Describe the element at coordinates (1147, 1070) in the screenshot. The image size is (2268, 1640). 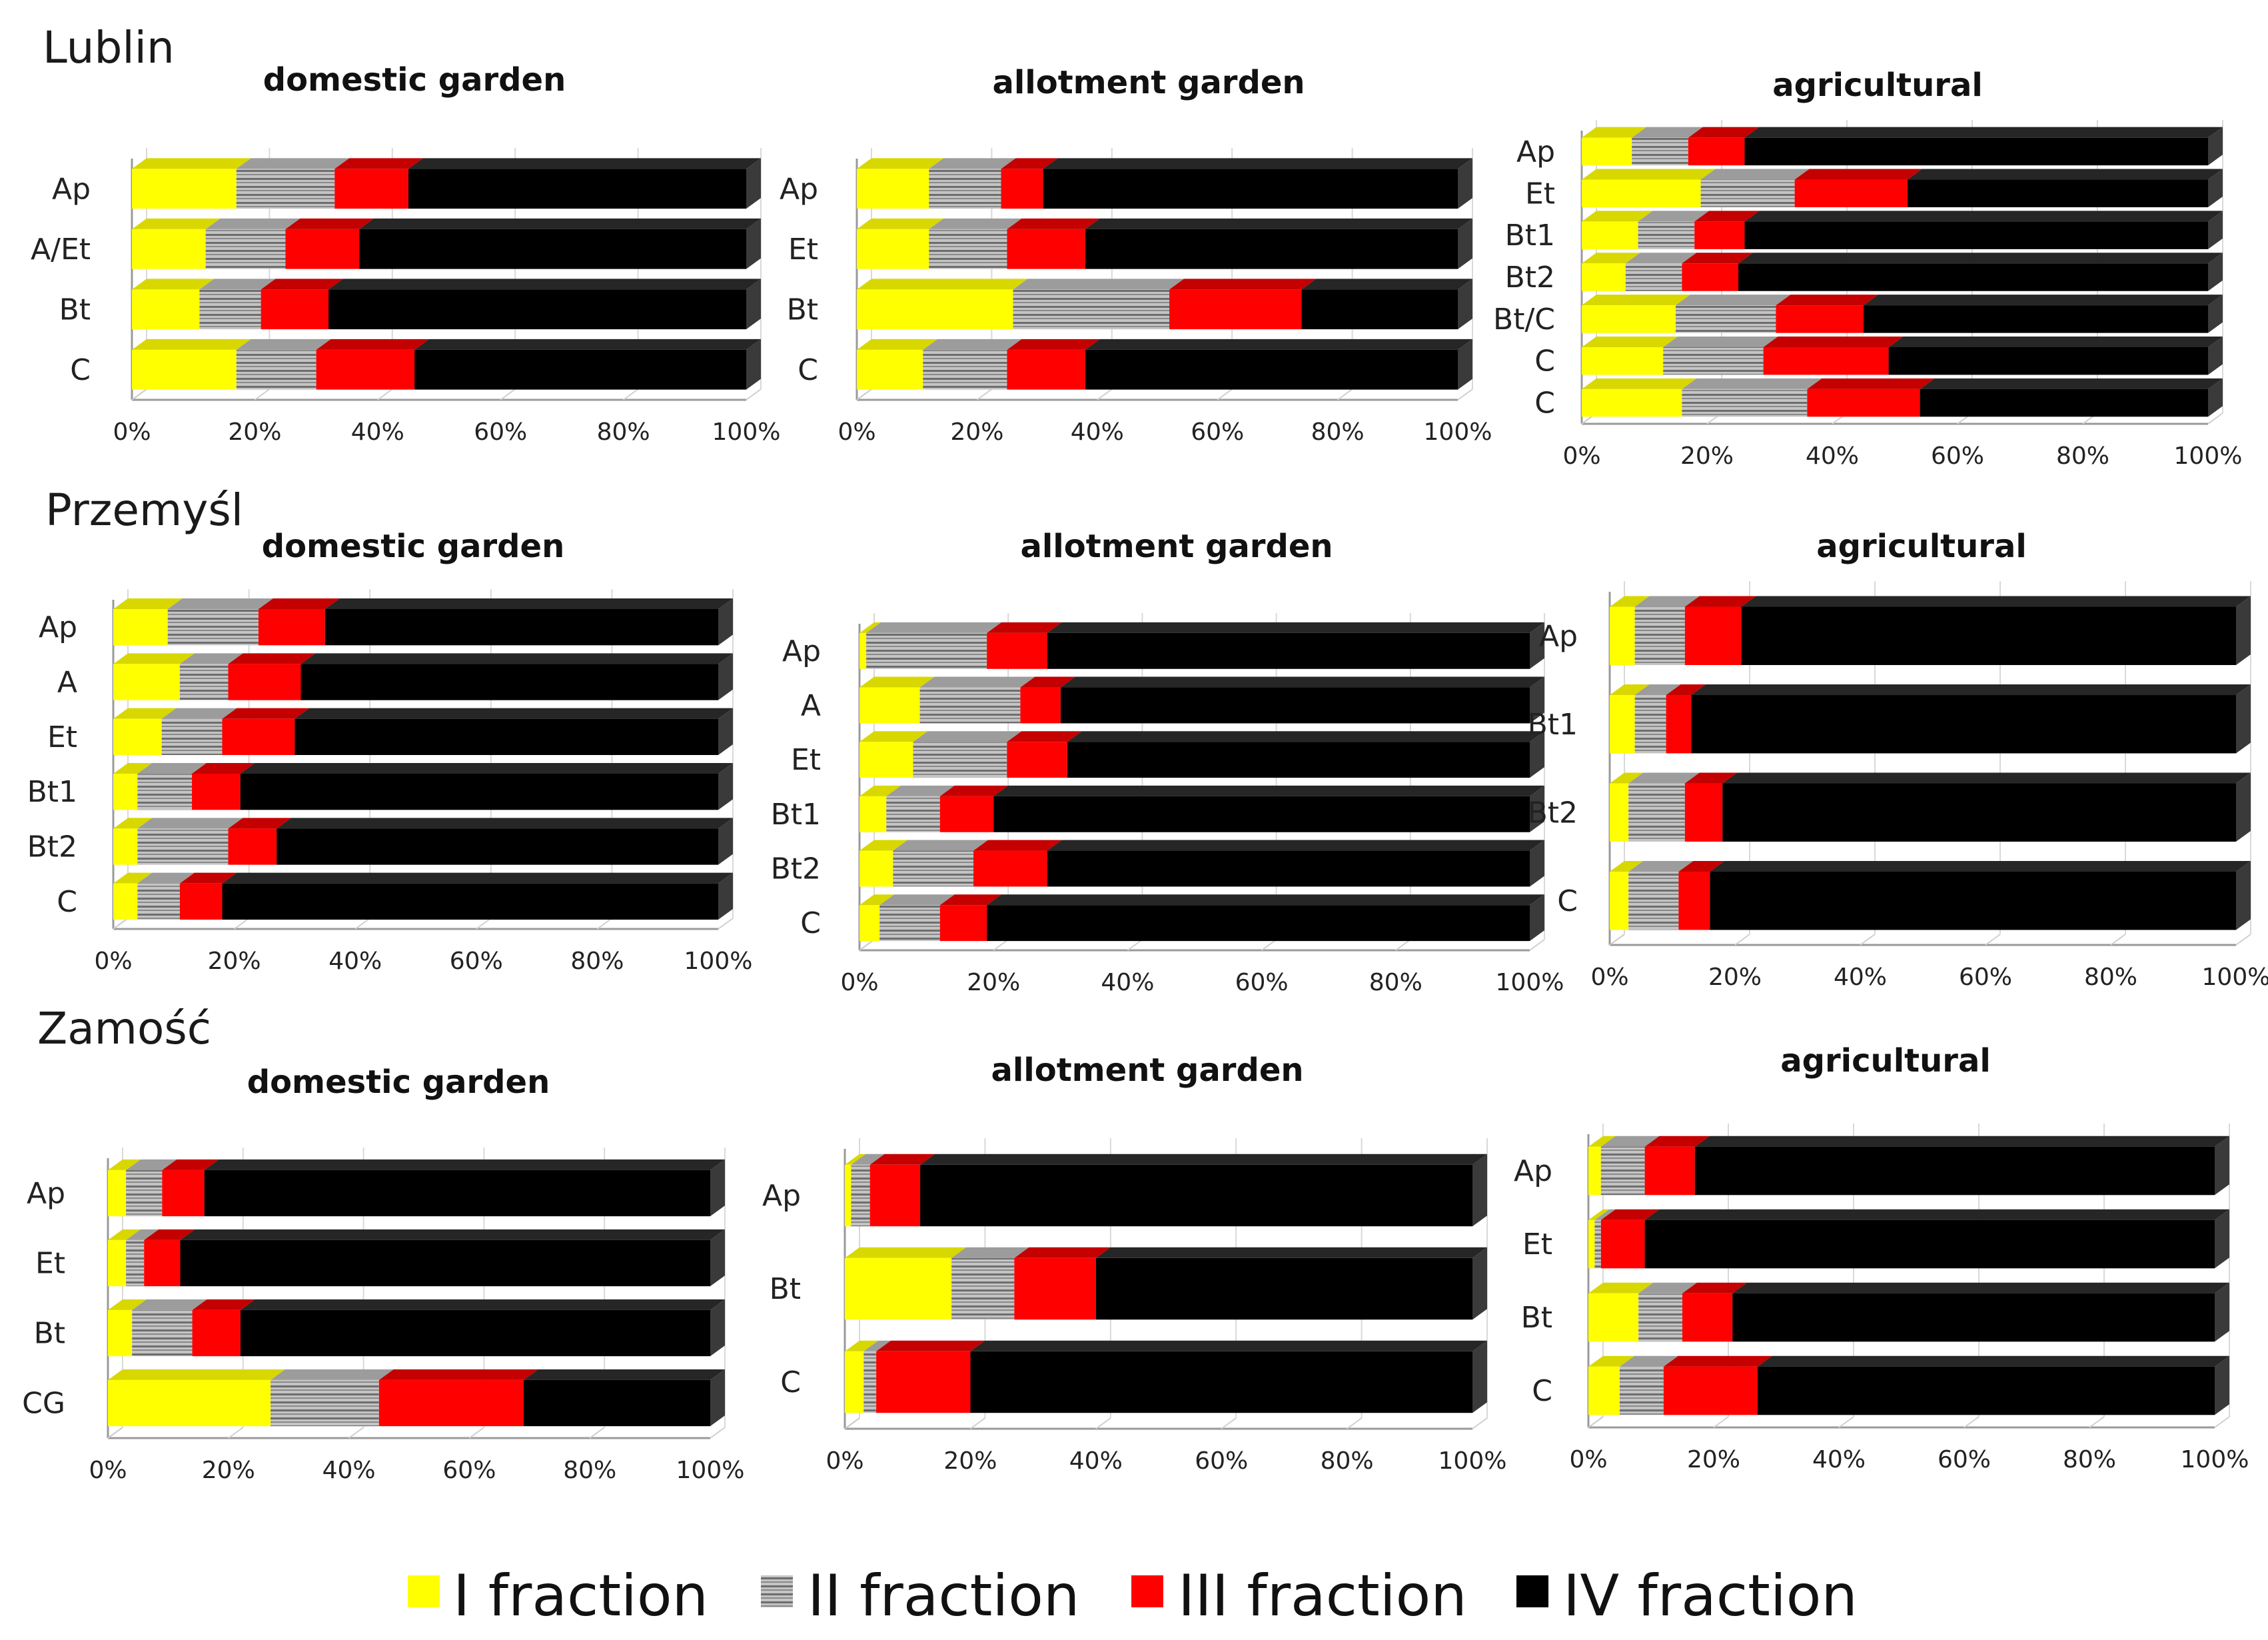
I see `chart-title: allotment garden` at that location.